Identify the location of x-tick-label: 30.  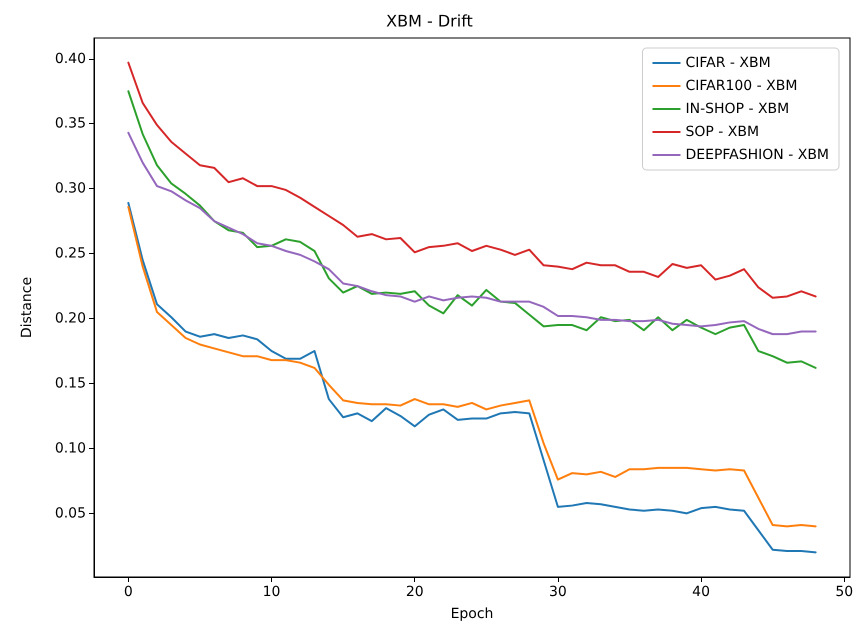
(557, 592).